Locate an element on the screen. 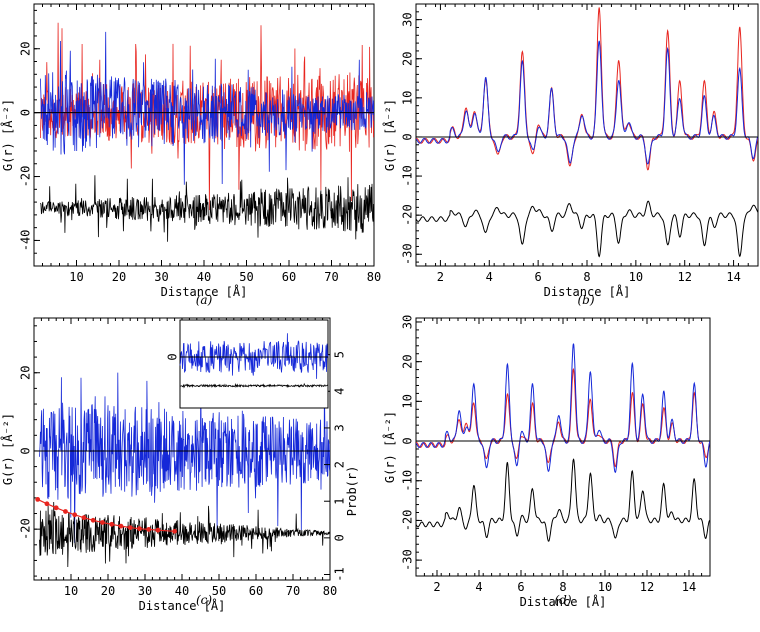 This screenshot has width=760, height=632. panel-label: (d) is located at coordinates (562, 600).